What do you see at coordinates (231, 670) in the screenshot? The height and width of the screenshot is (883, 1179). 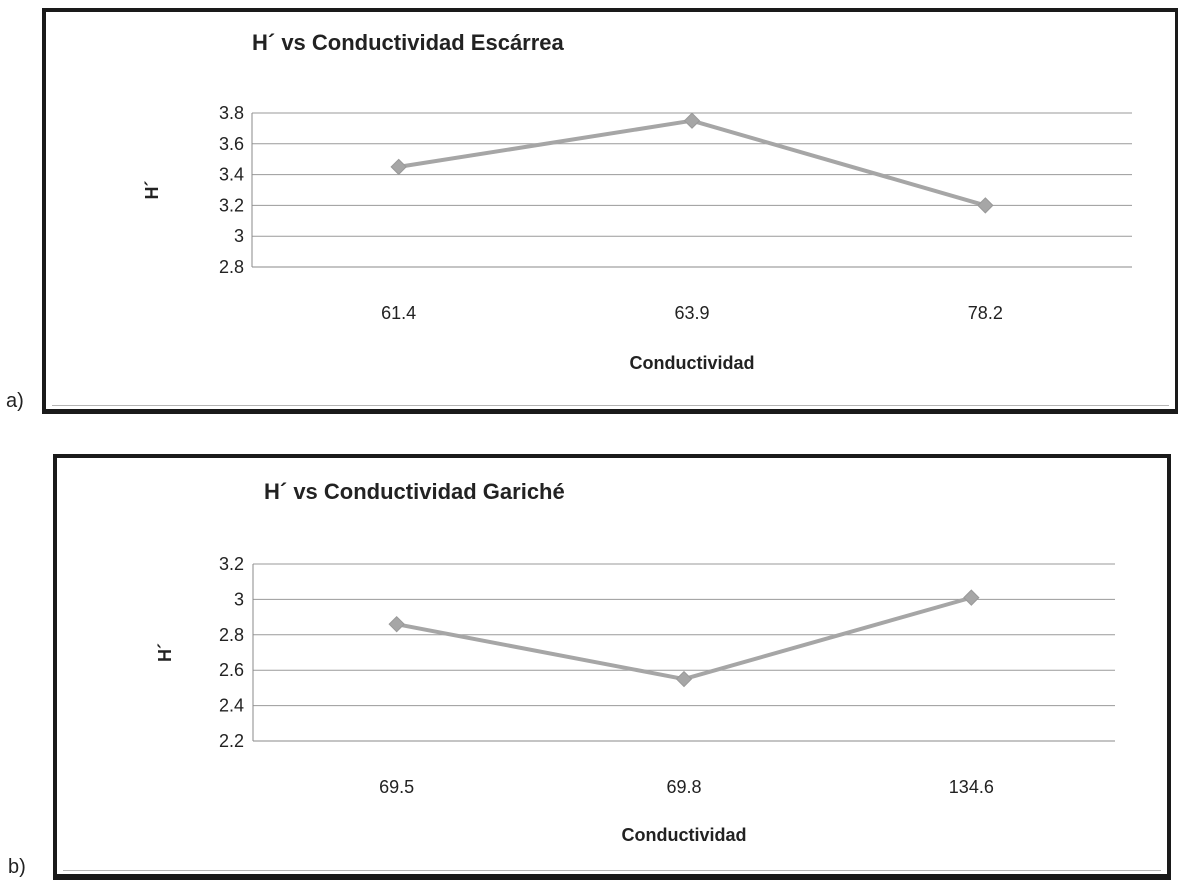 I see `y-tick-label: 2.6` at bounding box center [231, 670].